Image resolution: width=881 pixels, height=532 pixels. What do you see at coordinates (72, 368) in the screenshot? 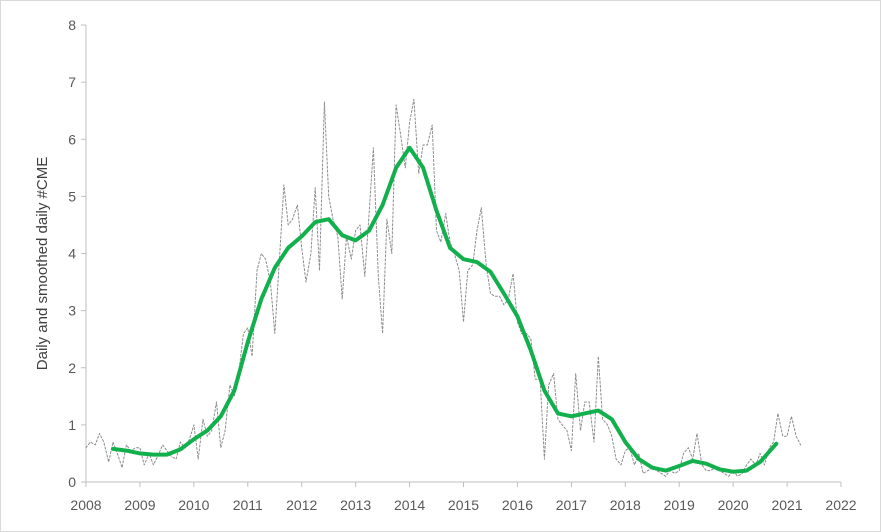
I see `y-tick-label: 2` at bounding box center [72, 368].